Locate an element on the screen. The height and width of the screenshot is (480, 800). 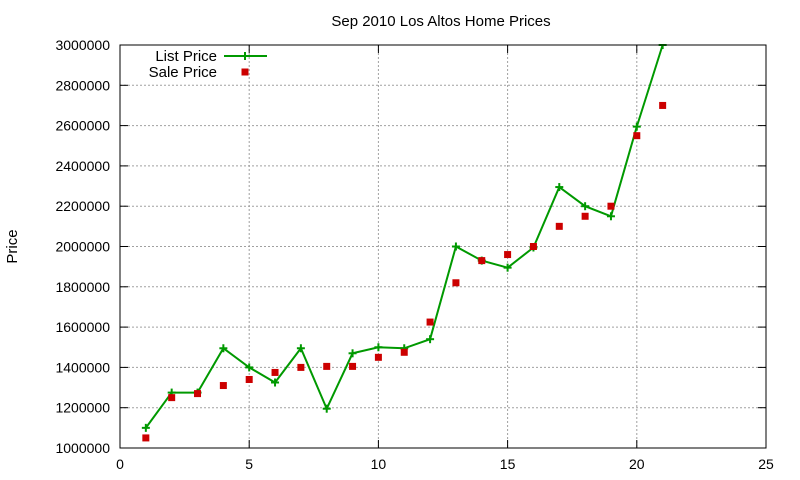
legend-swatch-list-price is located at coordinates (245, 56).